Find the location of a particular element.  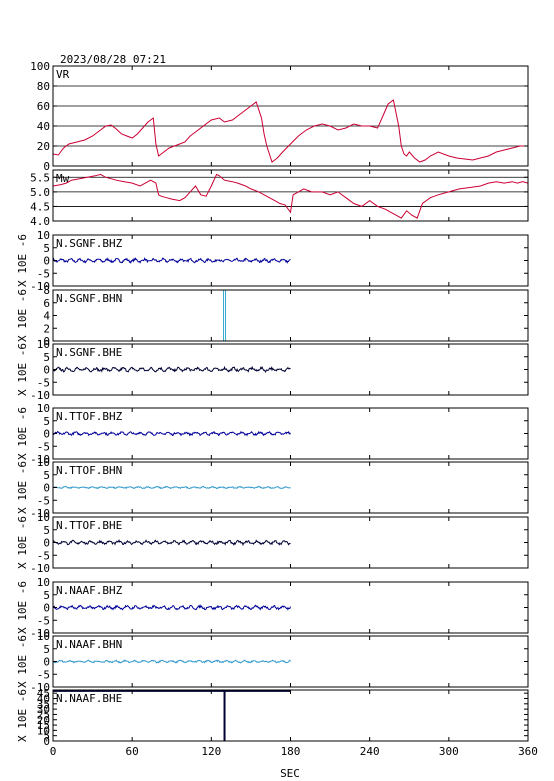

y-tick-label: 35 is located at coordinates (43, 704).